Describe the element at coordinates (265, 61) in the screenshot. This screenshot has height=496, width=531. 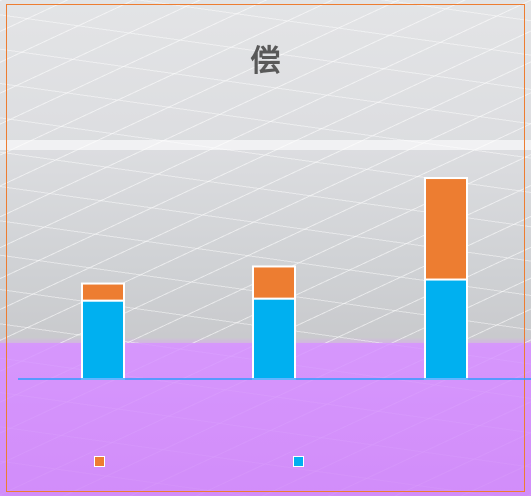
I see `chart-title: 偿` at that location.